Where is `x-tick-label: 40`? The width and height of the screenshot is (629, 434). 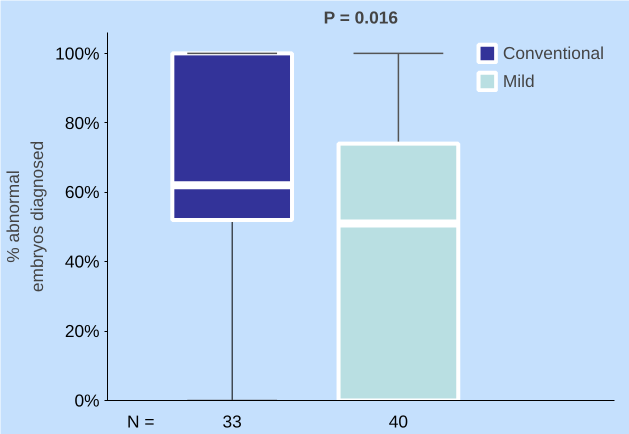 x-tick-label: 40 is located at coordinates (398, 422).